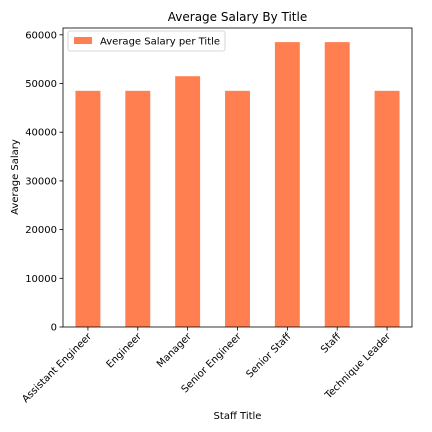  Describe the element at coordinates (41, 84) in the screenshot. I see `y-tick-label: 50000` at that location.